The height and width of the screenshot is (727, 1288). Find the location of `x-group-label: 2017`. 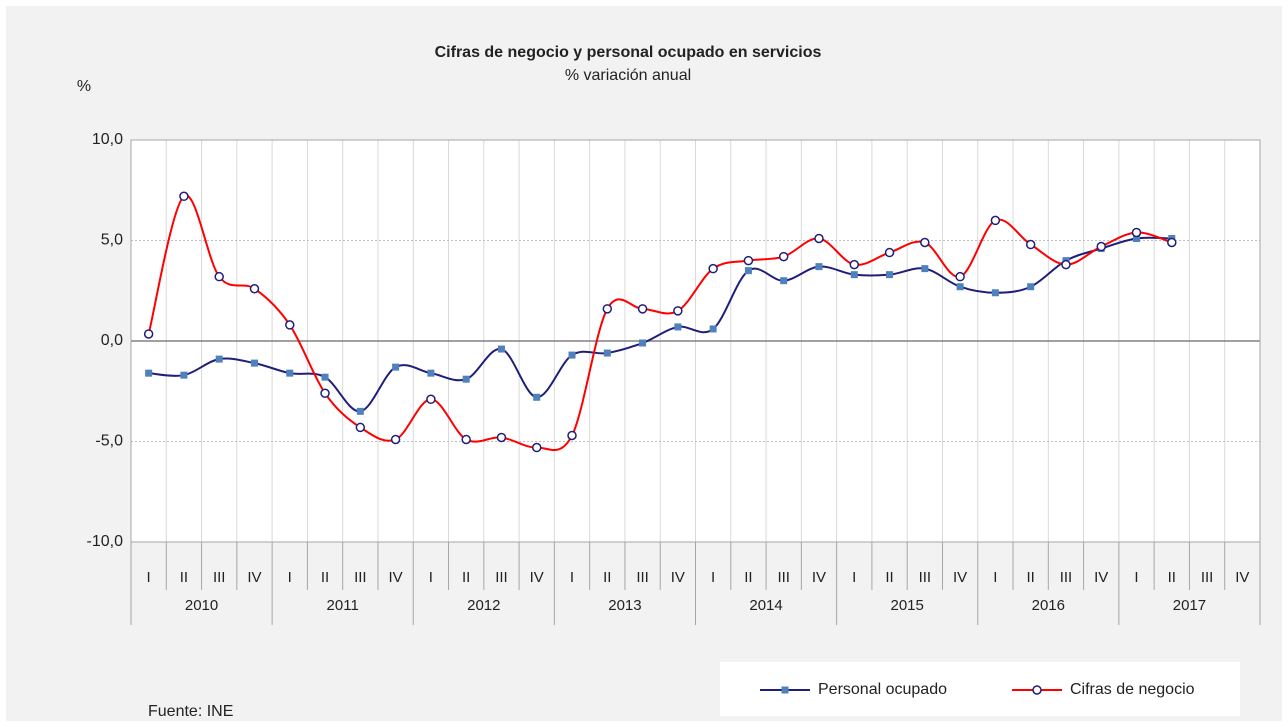

x-group-label: 2017 is located at coordinates (1189, 605).